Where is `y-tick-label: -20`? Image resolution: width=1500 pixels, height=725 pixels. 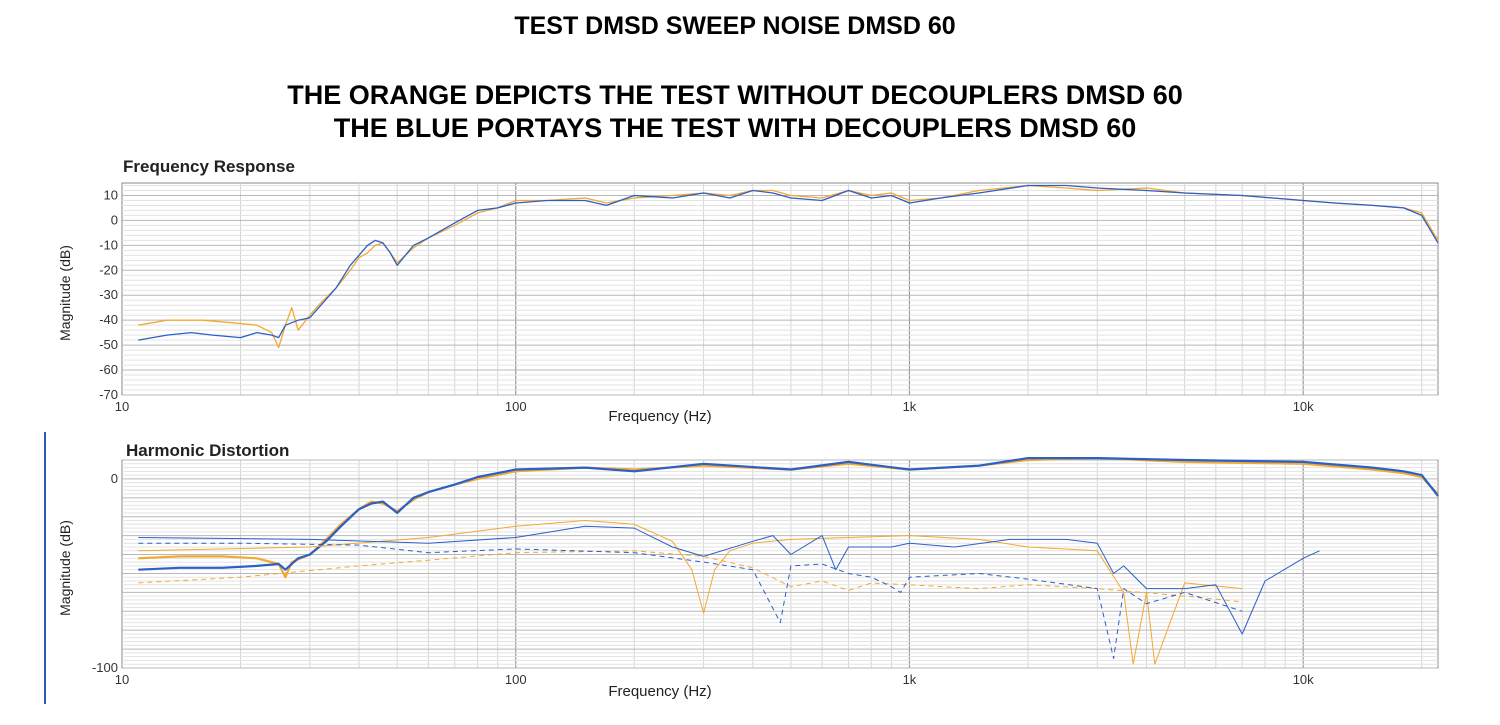 y-tick-label: -20 is located at coordinates (108, 269).